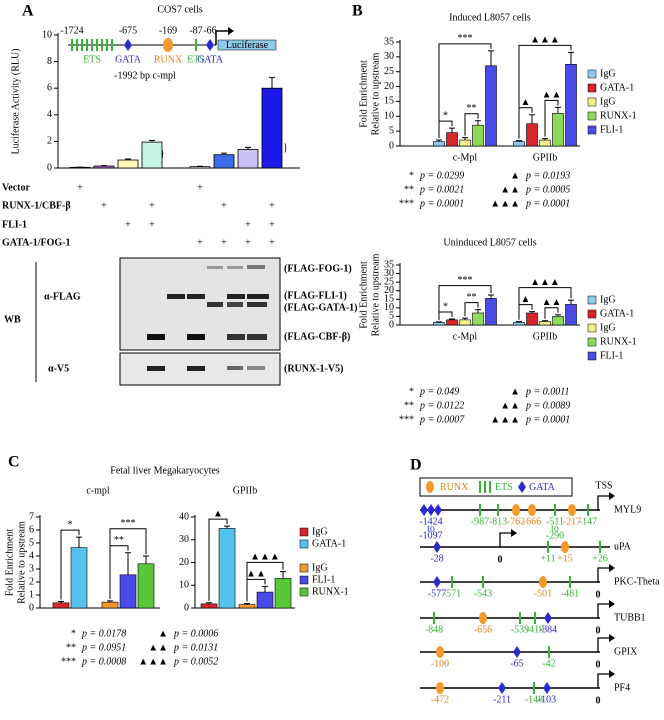 The width and height of the screenshot is (664, 720). What do you see at coordinates (209, 30) in the screenshot?
I see `site-position: -66` at bounding box center [209, 30].